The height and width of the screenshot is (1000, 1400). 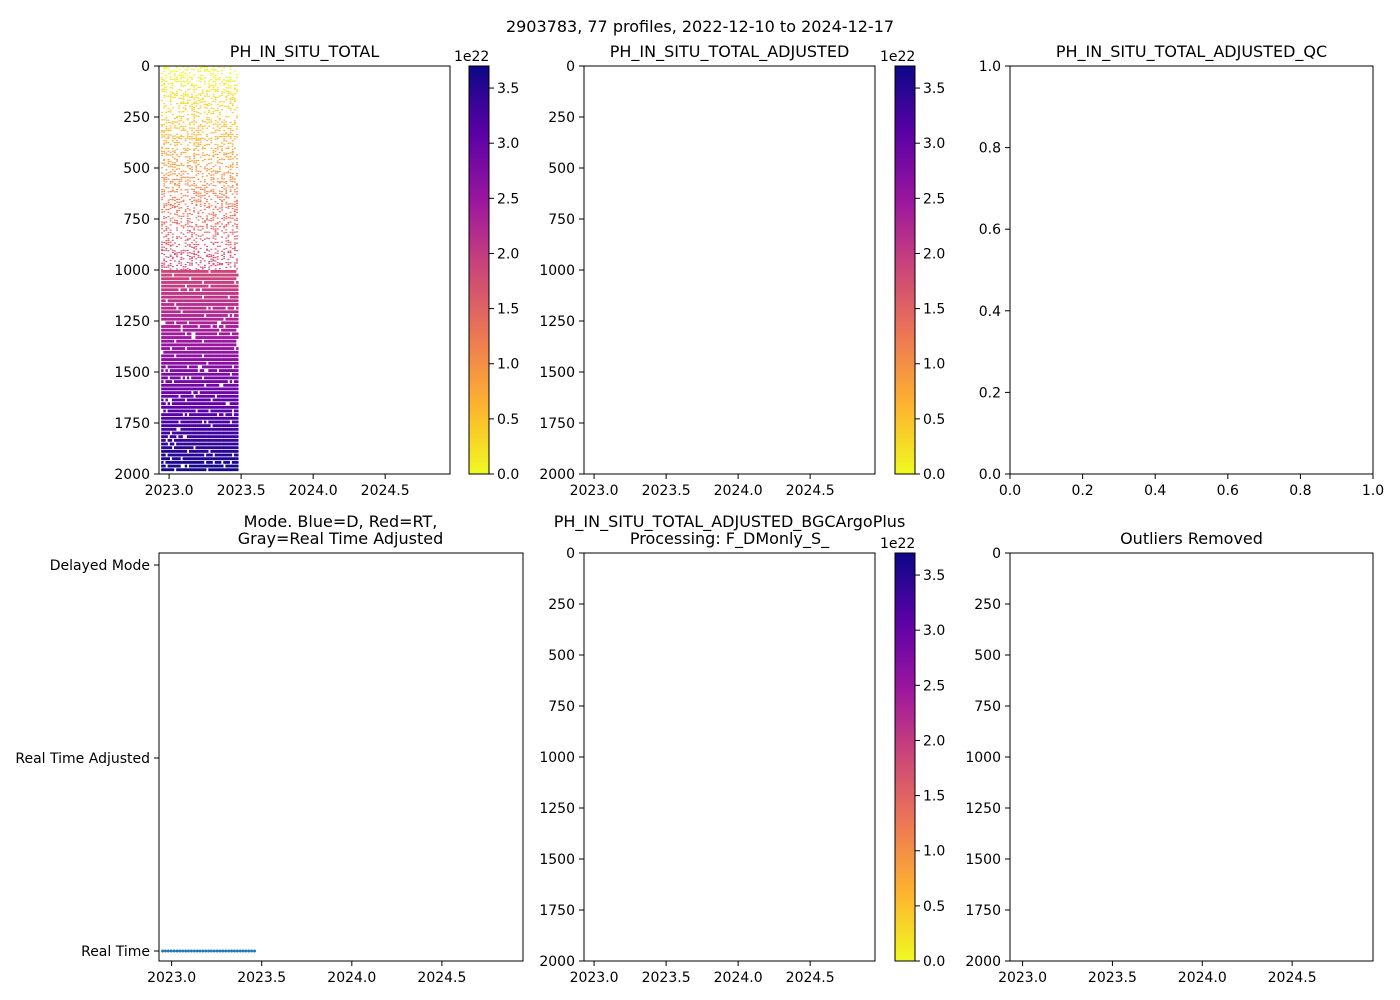 I want to click on y-tick-label: 750, so click(x=561, y=220).